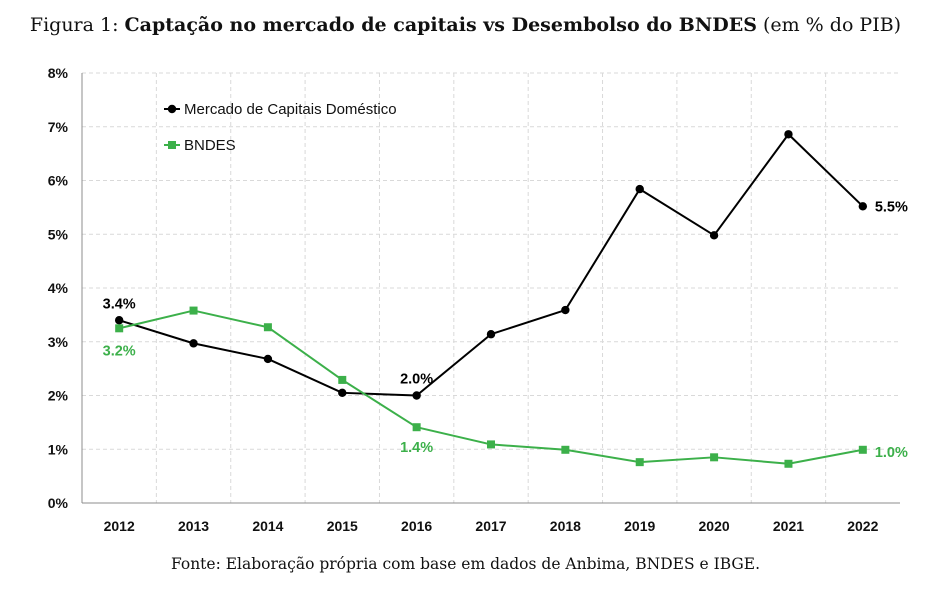  I want to click on y-tick-label: 6%, so click(58, 181).